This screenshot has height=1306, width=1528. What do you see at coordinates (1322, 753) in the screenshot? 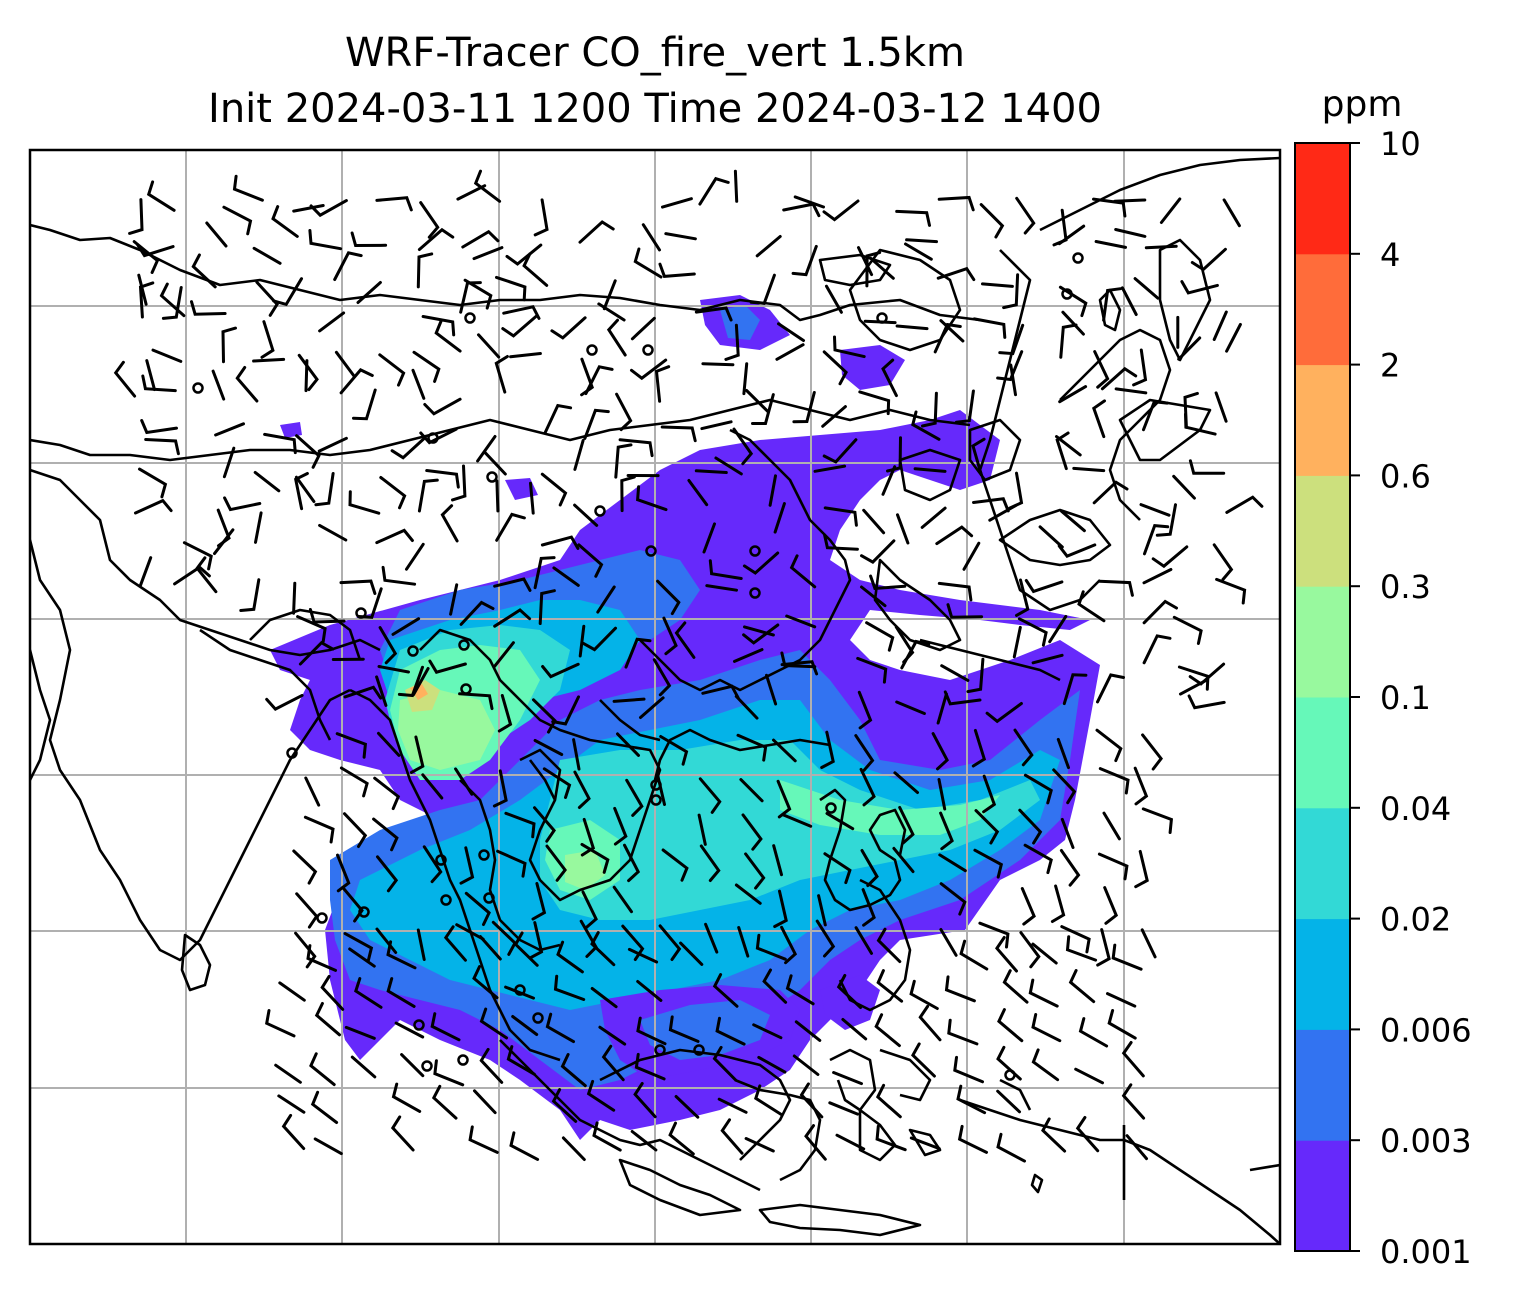
I see `colorbar-band` at bounding box center [1322, 753].